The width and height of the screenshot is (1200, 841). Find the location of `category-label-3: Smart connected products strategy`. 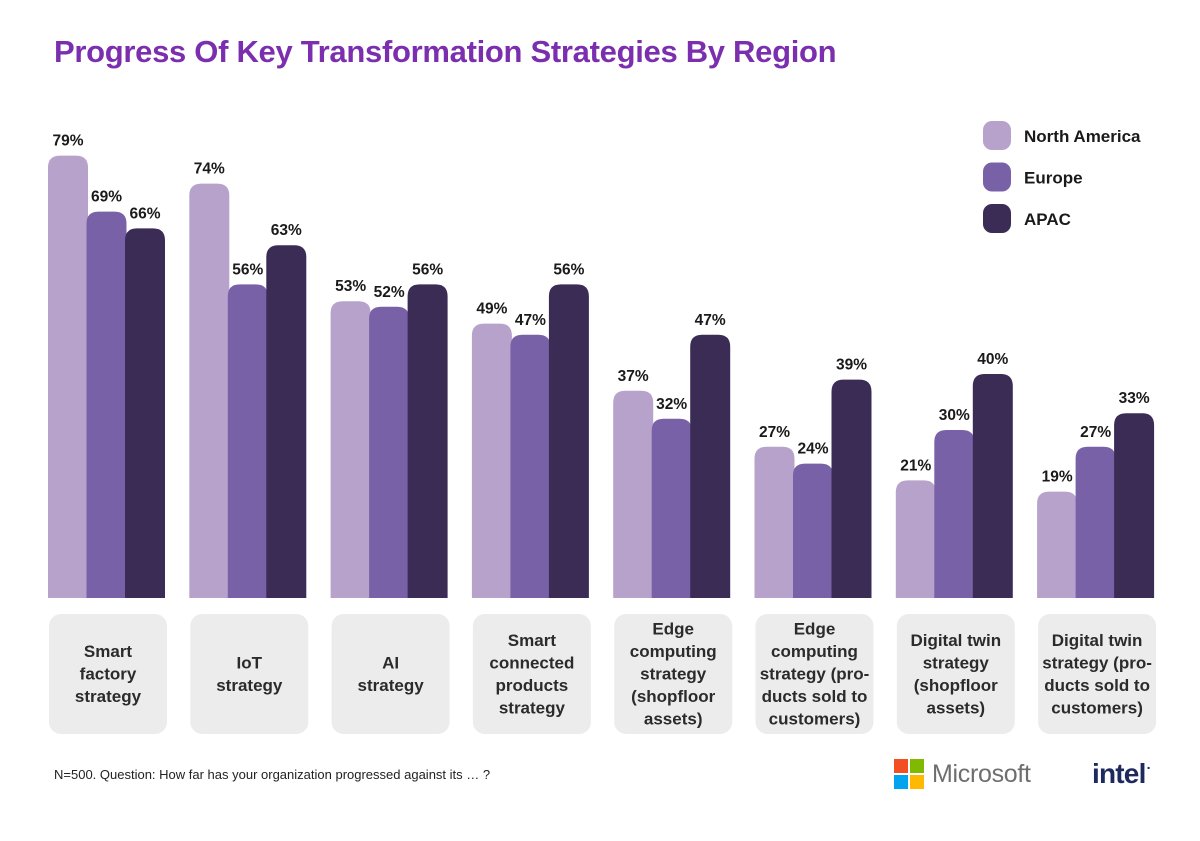

category-label-3: Smart connected products strategy is located at coordinates (531, 674).